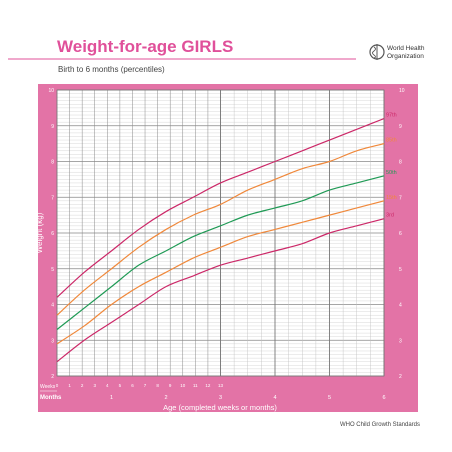 The image size is (452, 452). What do you see at coordinates (400, 377) in the screenshot?
I see `y-tick-label-right: 2` at bounding box center [400, 377].